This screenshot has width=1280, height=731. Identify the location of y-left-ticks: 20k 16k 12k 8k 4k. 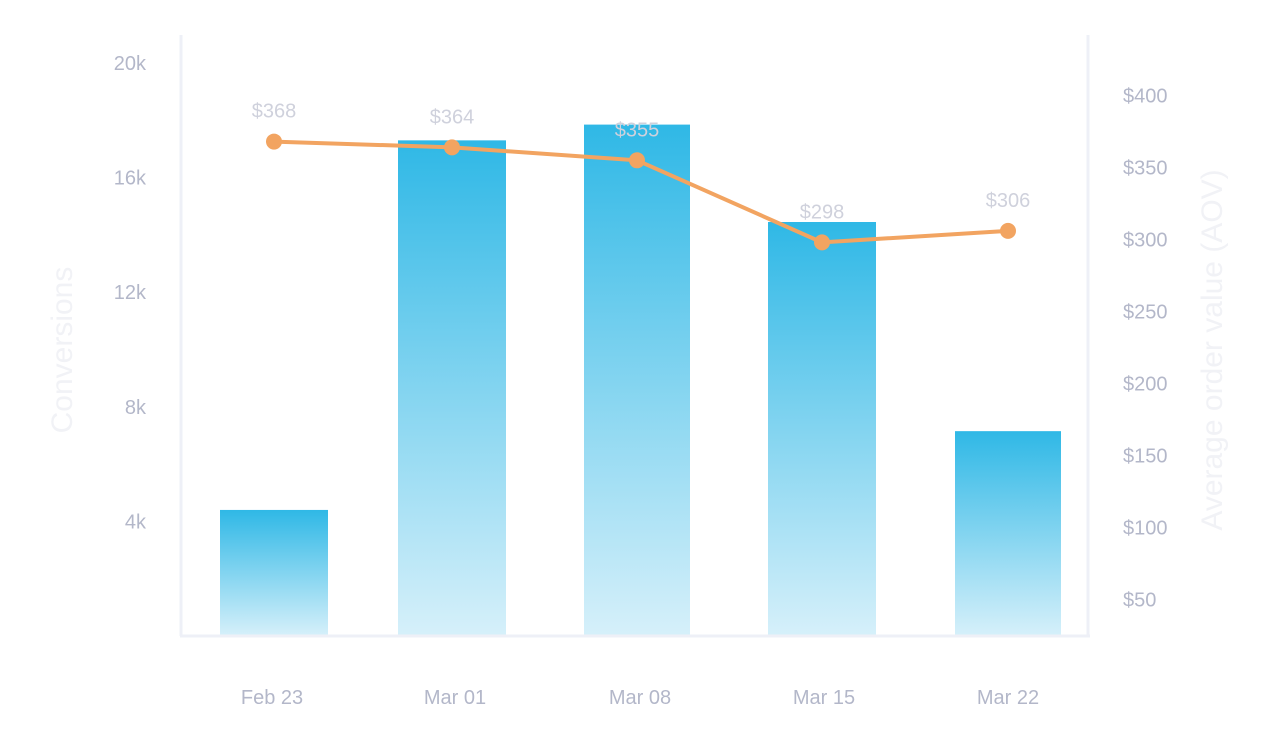
(130, 293).